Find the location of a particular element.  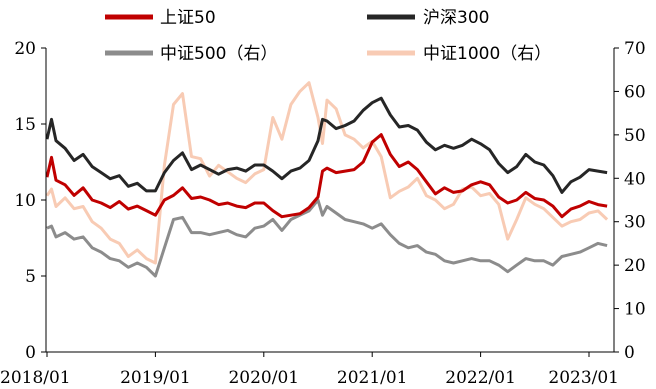

y-right-tick-label: 60 is located at coordinates (635, 92).